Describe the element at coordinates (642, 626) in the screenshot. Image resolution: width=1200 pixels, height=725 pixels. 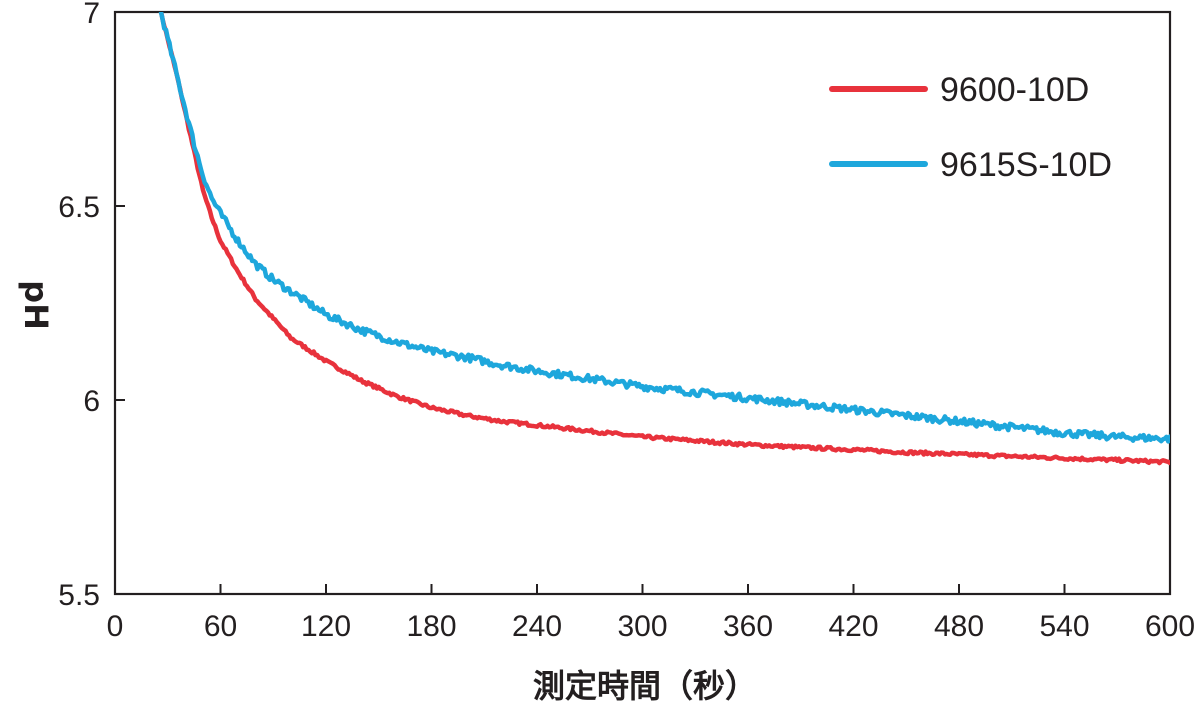
I see `x-tick-label: 300` at that location.